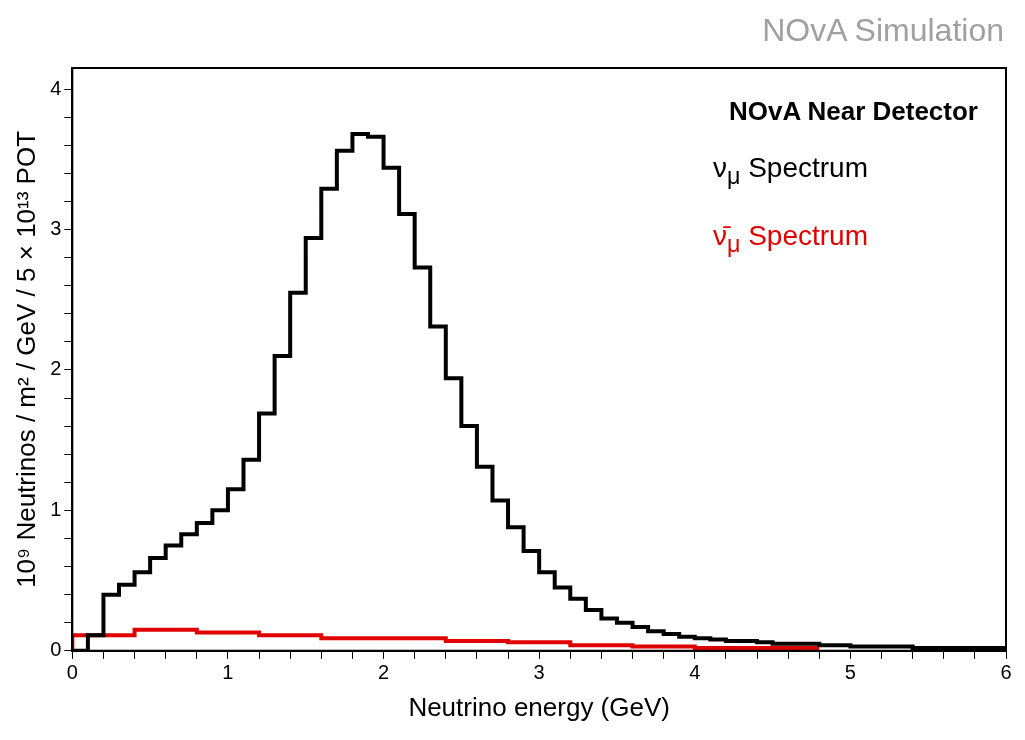  I want to click on y-tick-label: 4, so click(56, 87).